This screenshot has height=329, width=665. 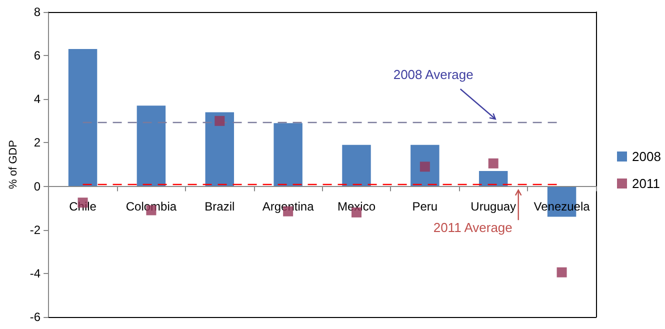 What do you see at coordinates (35, 273) in the screenshot?
I see `y-tick-label: -4` at bounding box center [35, 273].